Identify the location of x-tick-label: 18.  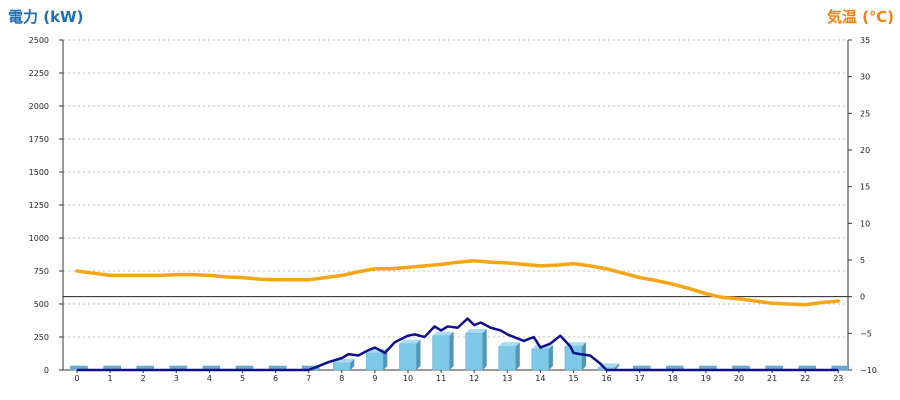
(673, 378).